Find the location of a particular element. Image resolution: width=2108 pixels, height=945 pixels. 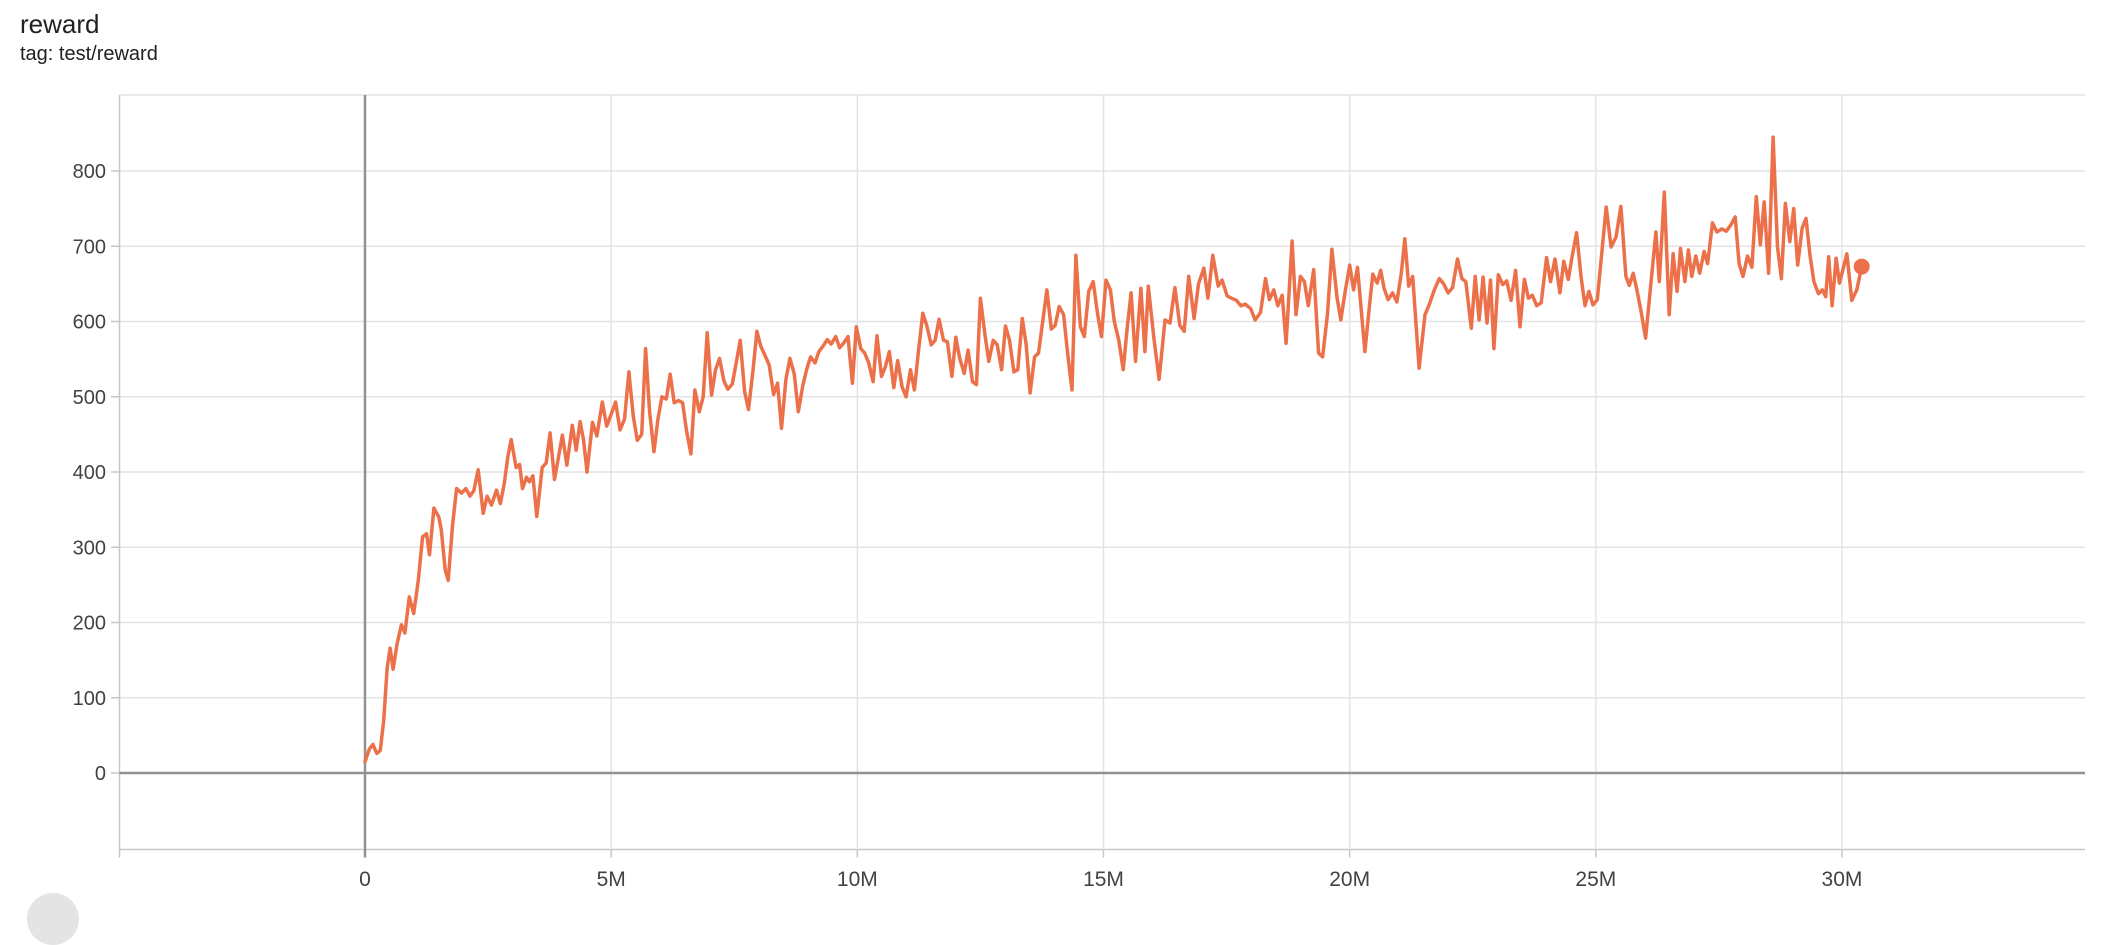

y-axis-tick-label: 400 is located at coordinates (89, 473).